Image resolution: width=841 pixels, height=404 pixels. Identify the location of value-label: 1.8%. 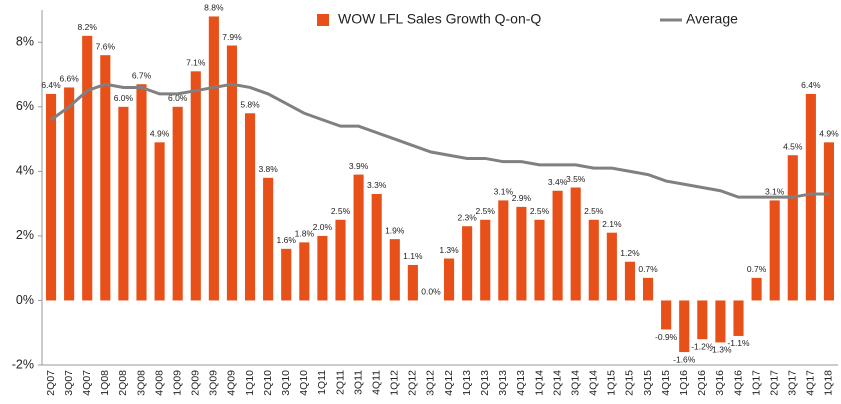
(305, 234).